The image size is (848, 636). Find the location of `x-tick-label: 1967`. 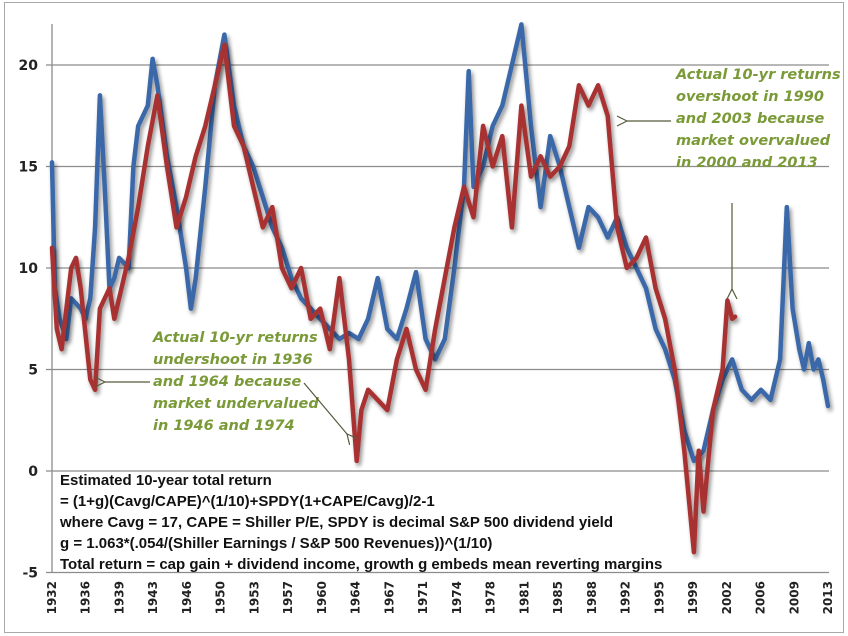

x-tick-label: 1967 is located at coordinates (389, 597).